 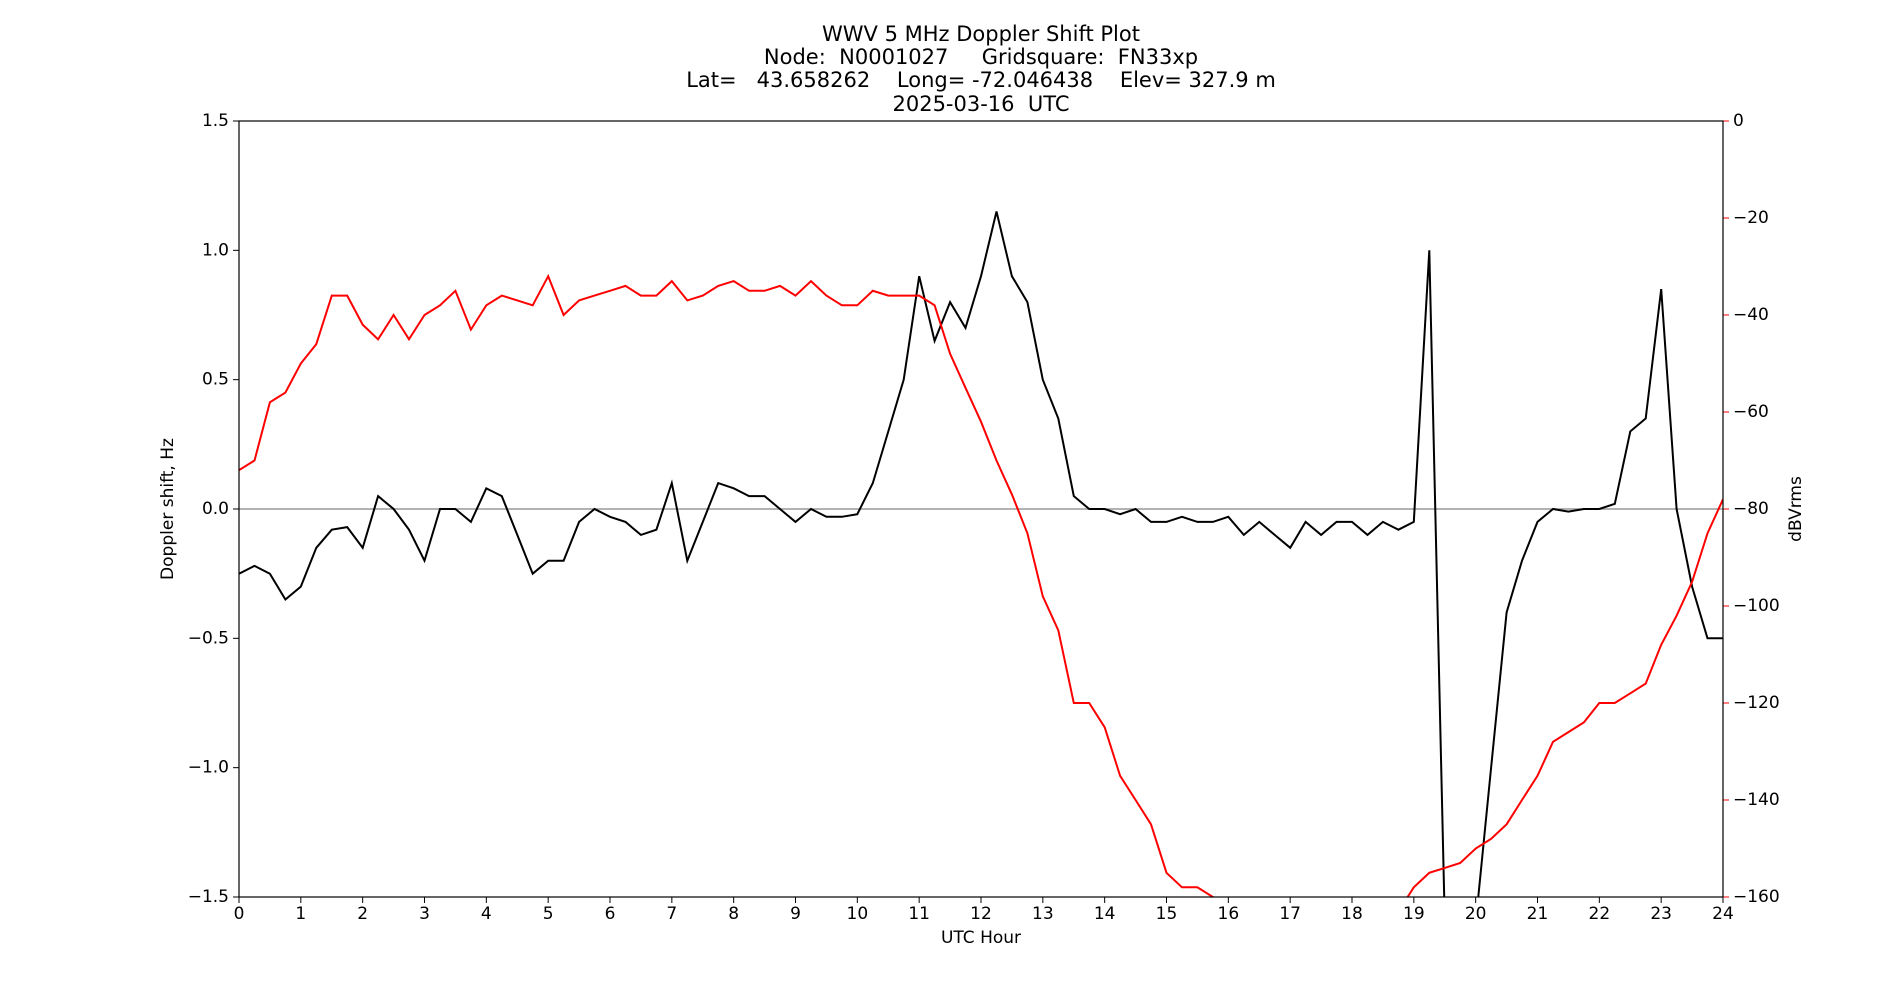 I want to click on y2-tick-label: −160, so click(x=1756, y=897).